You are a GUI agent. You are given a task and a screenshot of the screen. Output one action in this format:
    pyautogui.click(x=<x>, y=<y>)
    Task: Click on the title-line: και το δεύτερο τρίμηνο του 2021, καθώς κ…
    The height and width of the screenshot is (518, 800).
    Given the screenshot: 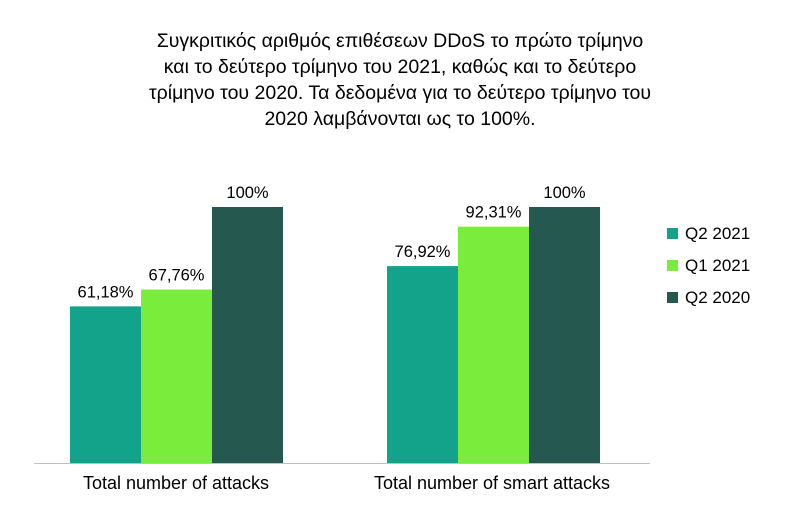 What is the action you would take?
    pyautogui.click(x=400, y=67)
    